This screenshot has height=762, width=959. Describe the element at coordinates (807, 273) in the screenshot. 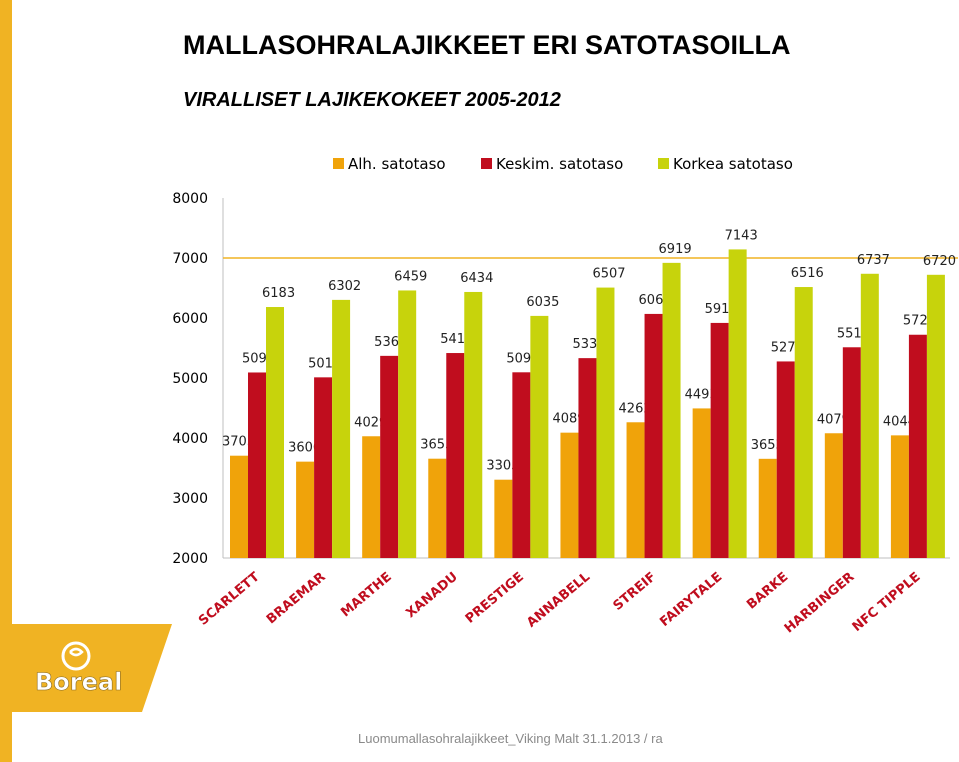

I see `data-label: 6516` at that location.